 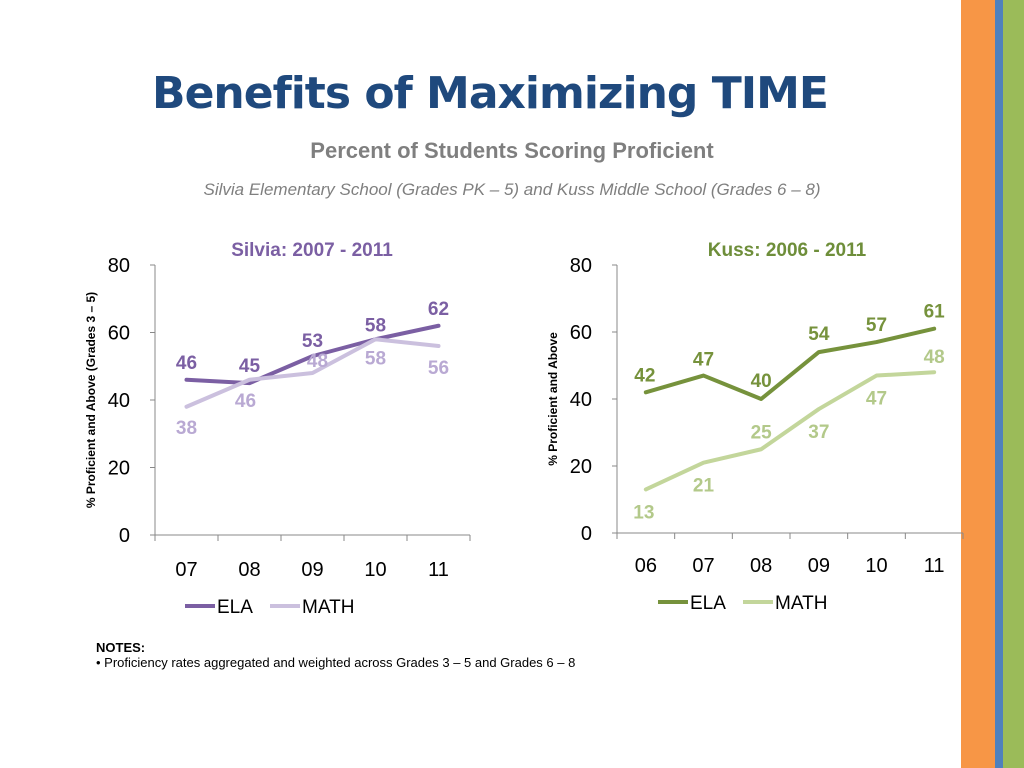 What do you see at coordinates (186, 570) in the screenshot?
I see `silvia-x-tick-label: 07` at bounding box center [186, 570].